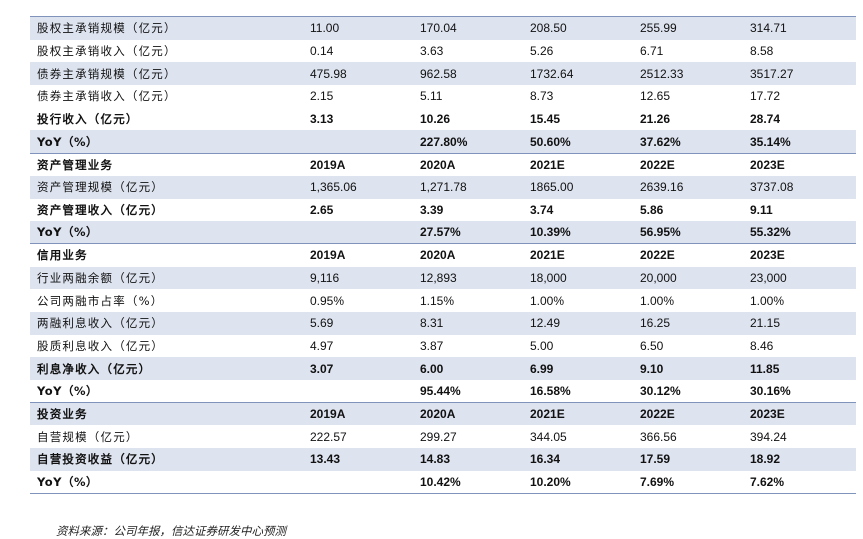 The image size is (863, 539). I want to click on table-cell: 5.86, so click(652, 209).